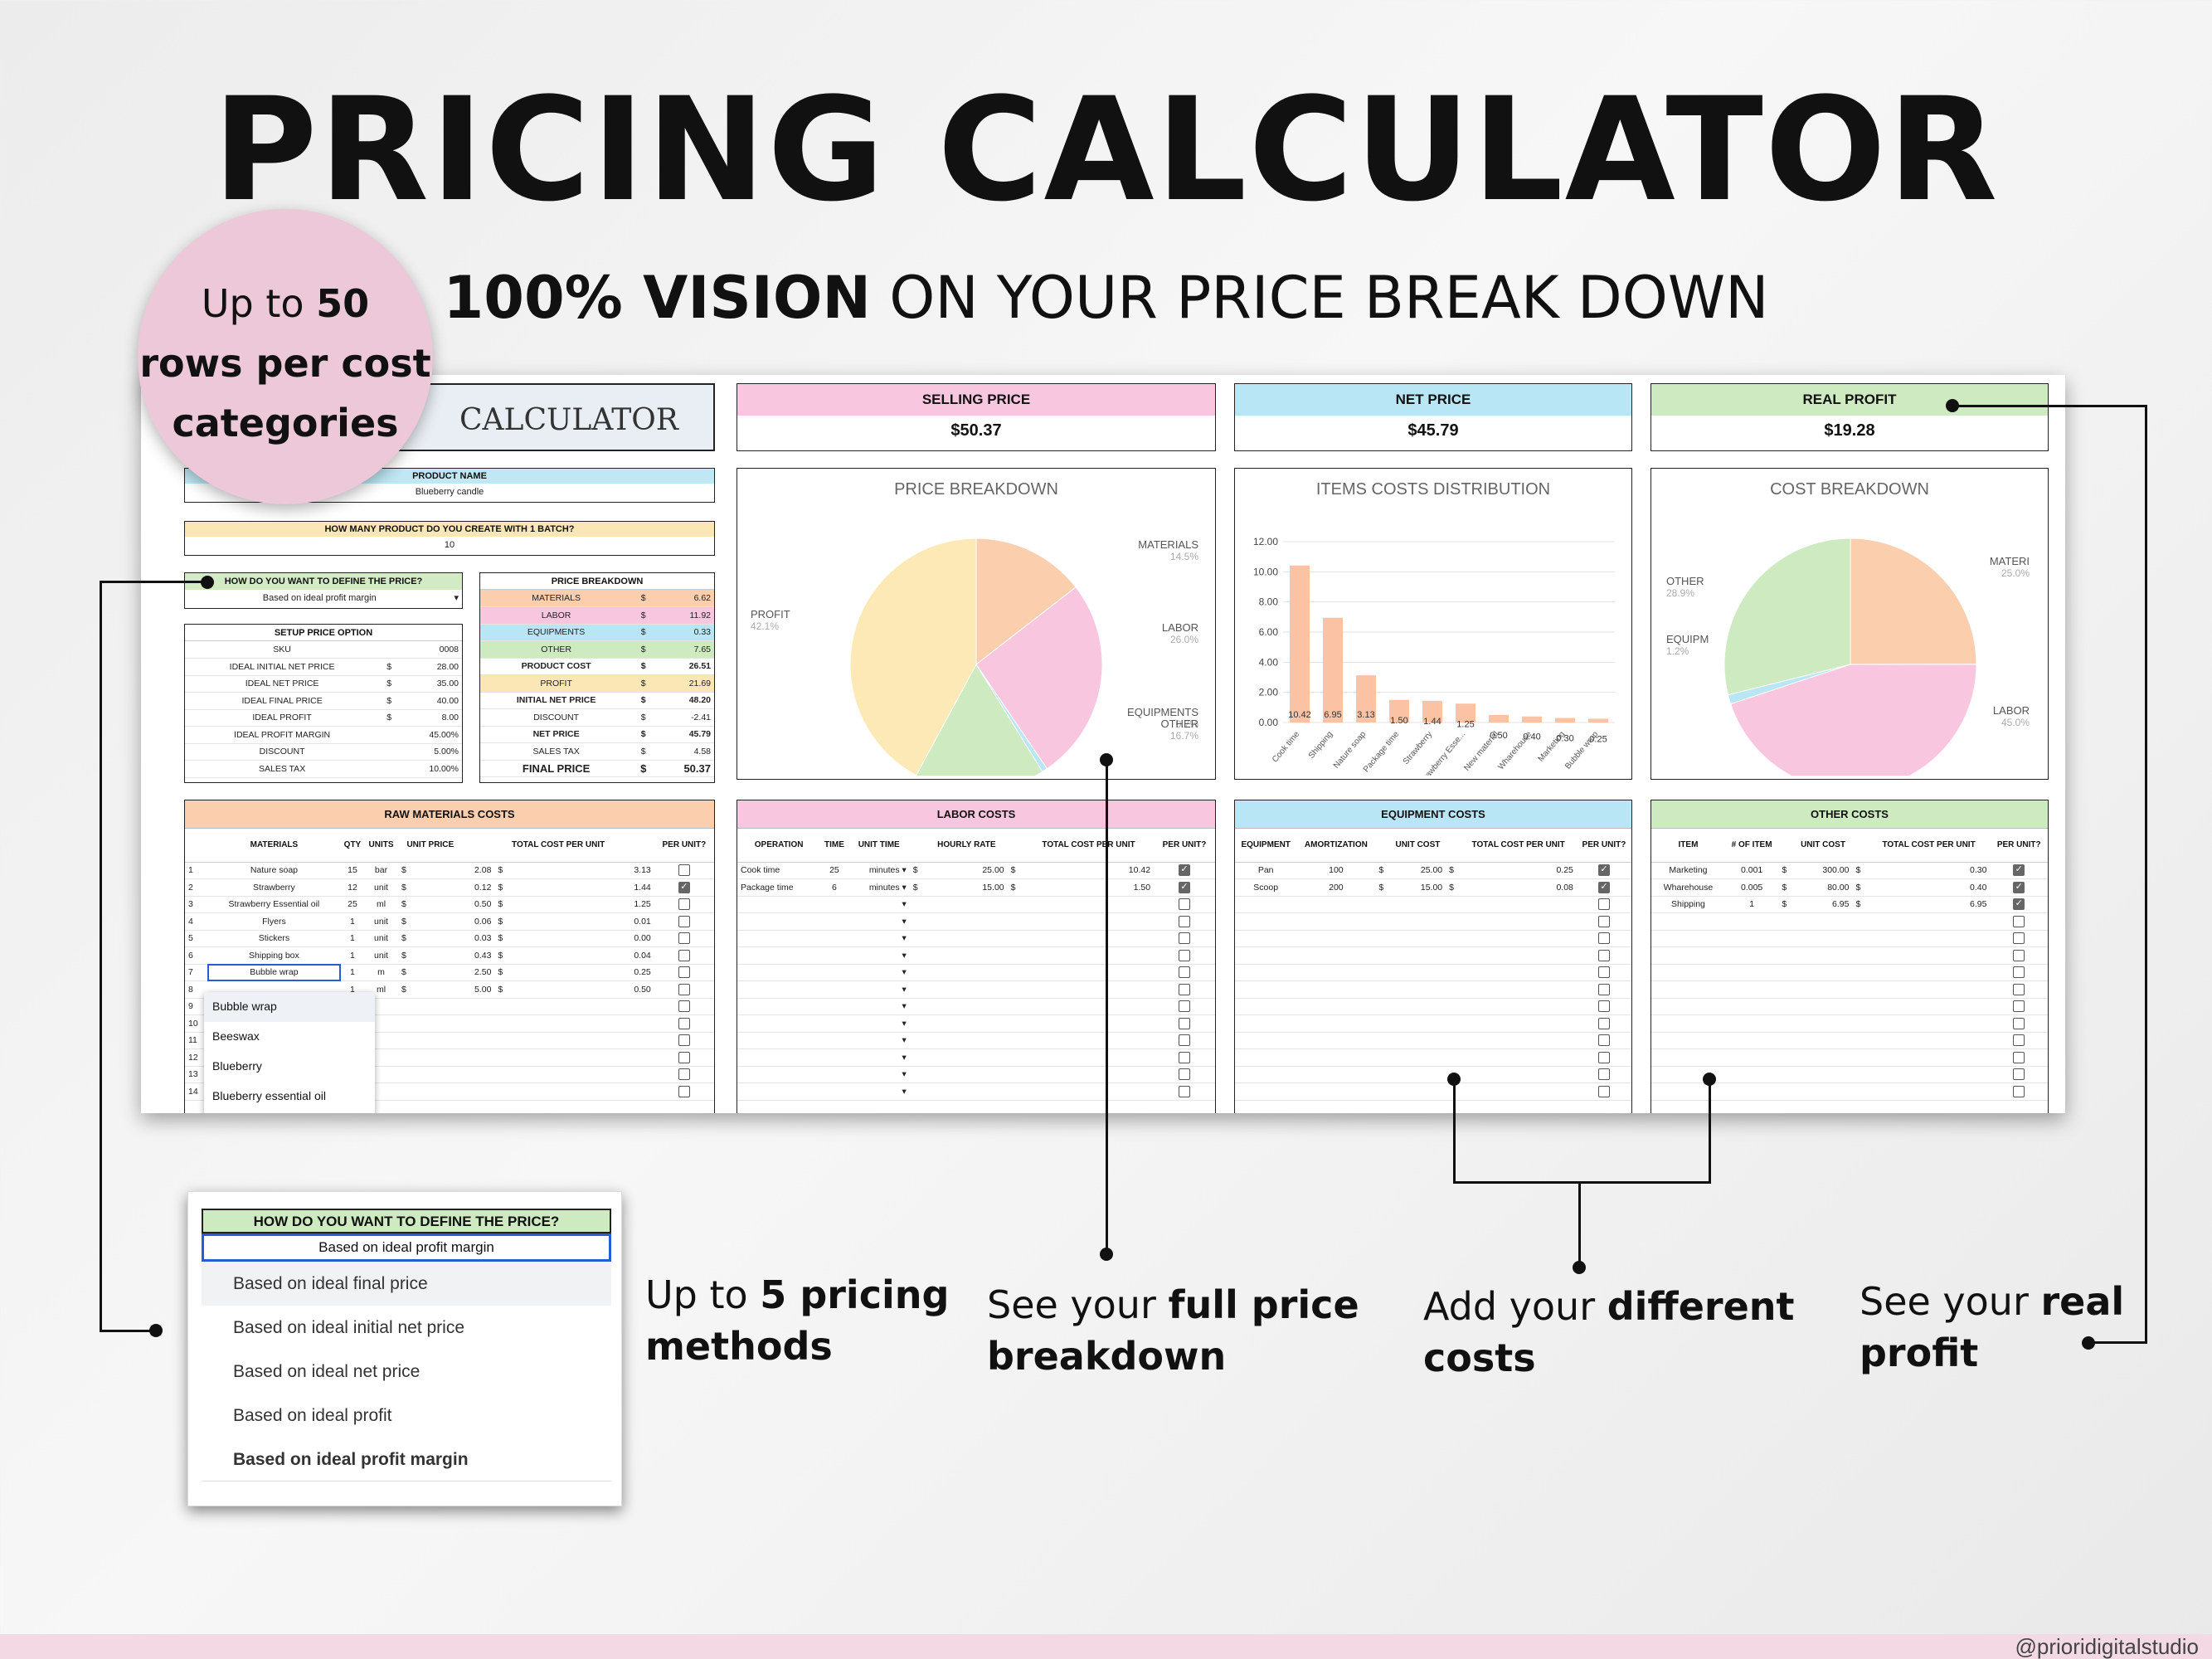 The image size is (2212, 1659). What do you see at coordinates (479, 870) in the screenshot?
I see `unit-price: 2.08` at bounding box center [479, 870].